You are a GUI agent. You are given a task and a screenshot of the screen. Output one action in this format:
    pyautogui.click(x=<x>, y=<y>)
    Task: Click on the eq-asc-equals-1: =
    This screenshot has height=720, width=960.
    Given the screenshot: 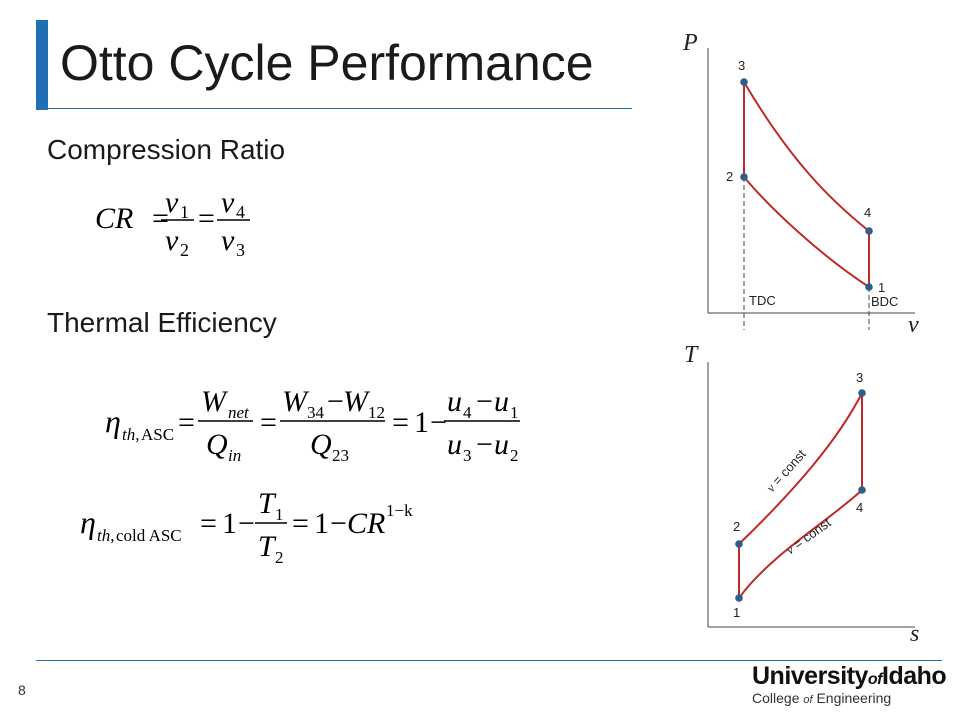 What is the action you would take?
    pyautogui.click(x=186, y=422)
    